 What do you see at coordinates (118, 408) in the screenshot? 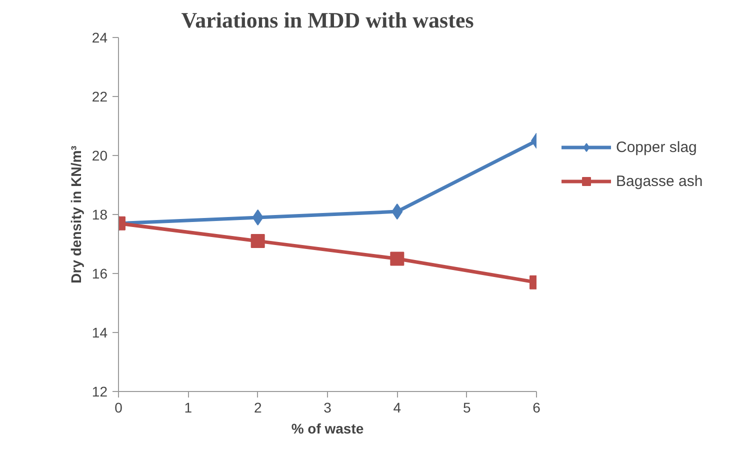
I see `x-tick-label: 0` at bounding box center [118, 408].